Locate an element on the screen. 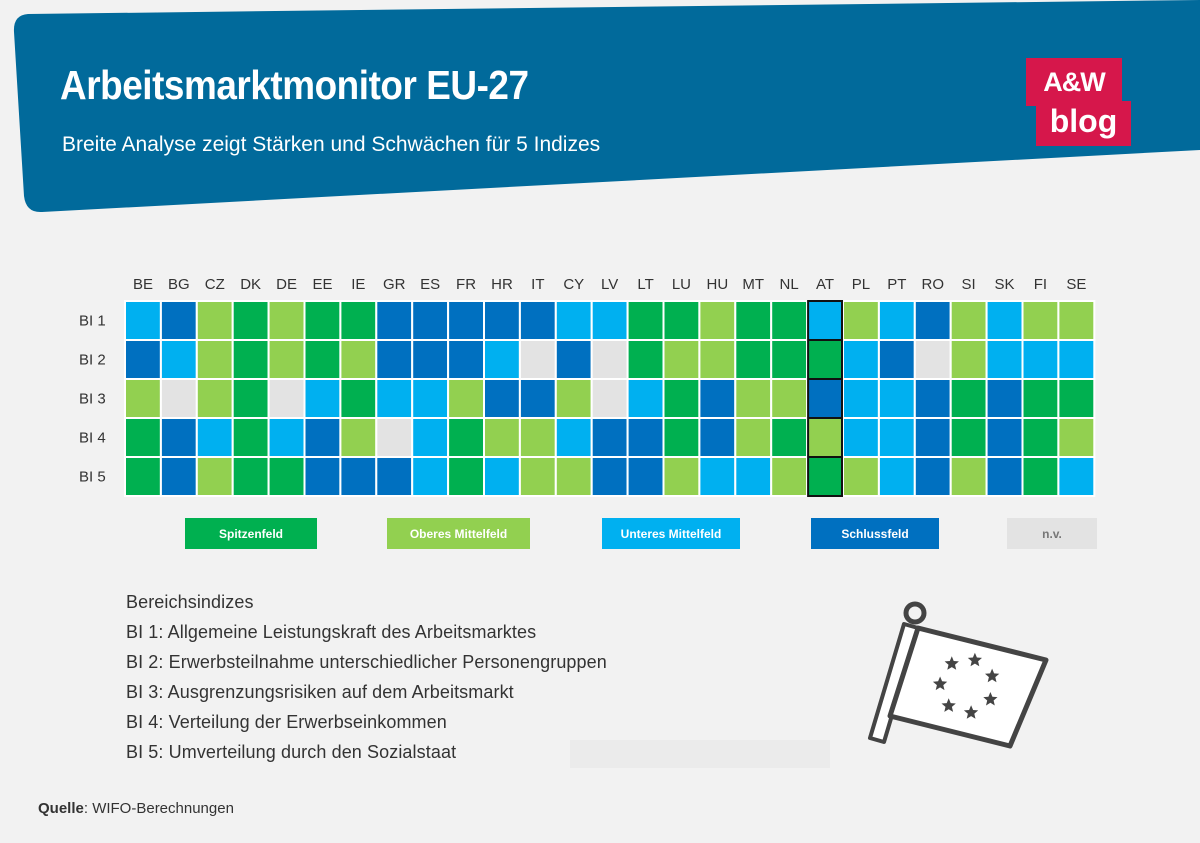 The image size is (1200, 843). cell-bi-2-at is located at coordinates (825, 359).